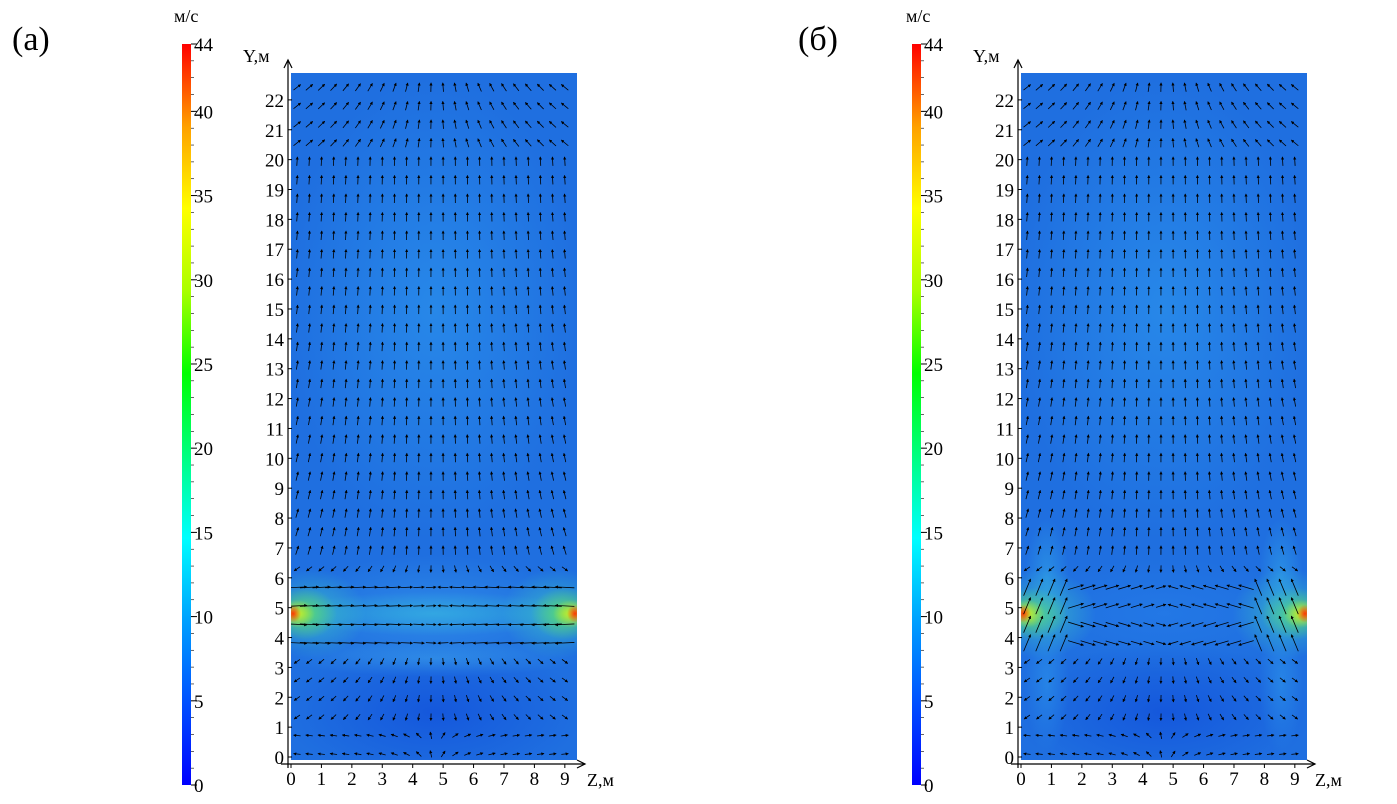  I want to click on colorbar-tick-label: 15, so click(203, 533).